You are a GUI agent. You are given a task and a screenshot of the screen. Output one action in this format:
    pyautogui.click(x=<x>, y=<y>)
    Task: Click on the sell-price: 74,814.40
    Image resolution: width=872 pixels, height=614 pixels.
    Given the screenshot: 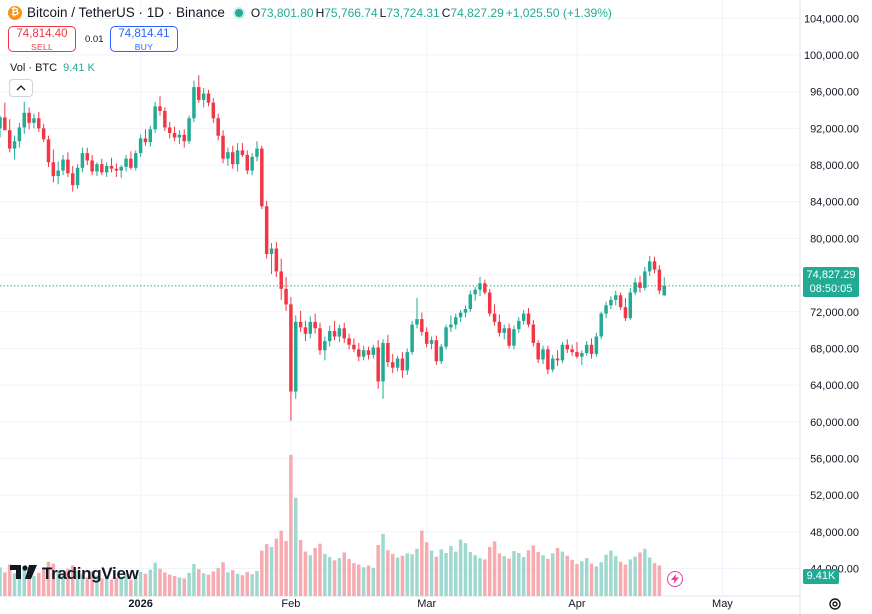 What is the action you would take?
    pyautogui.click(x=42, y=34)
    